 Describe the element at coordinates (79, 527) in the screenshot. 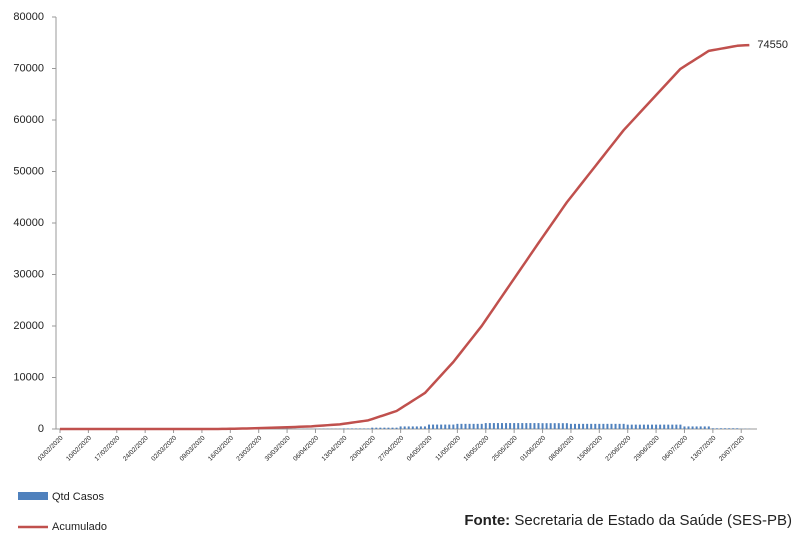

I see `legend-label: Acumulado` at that location.